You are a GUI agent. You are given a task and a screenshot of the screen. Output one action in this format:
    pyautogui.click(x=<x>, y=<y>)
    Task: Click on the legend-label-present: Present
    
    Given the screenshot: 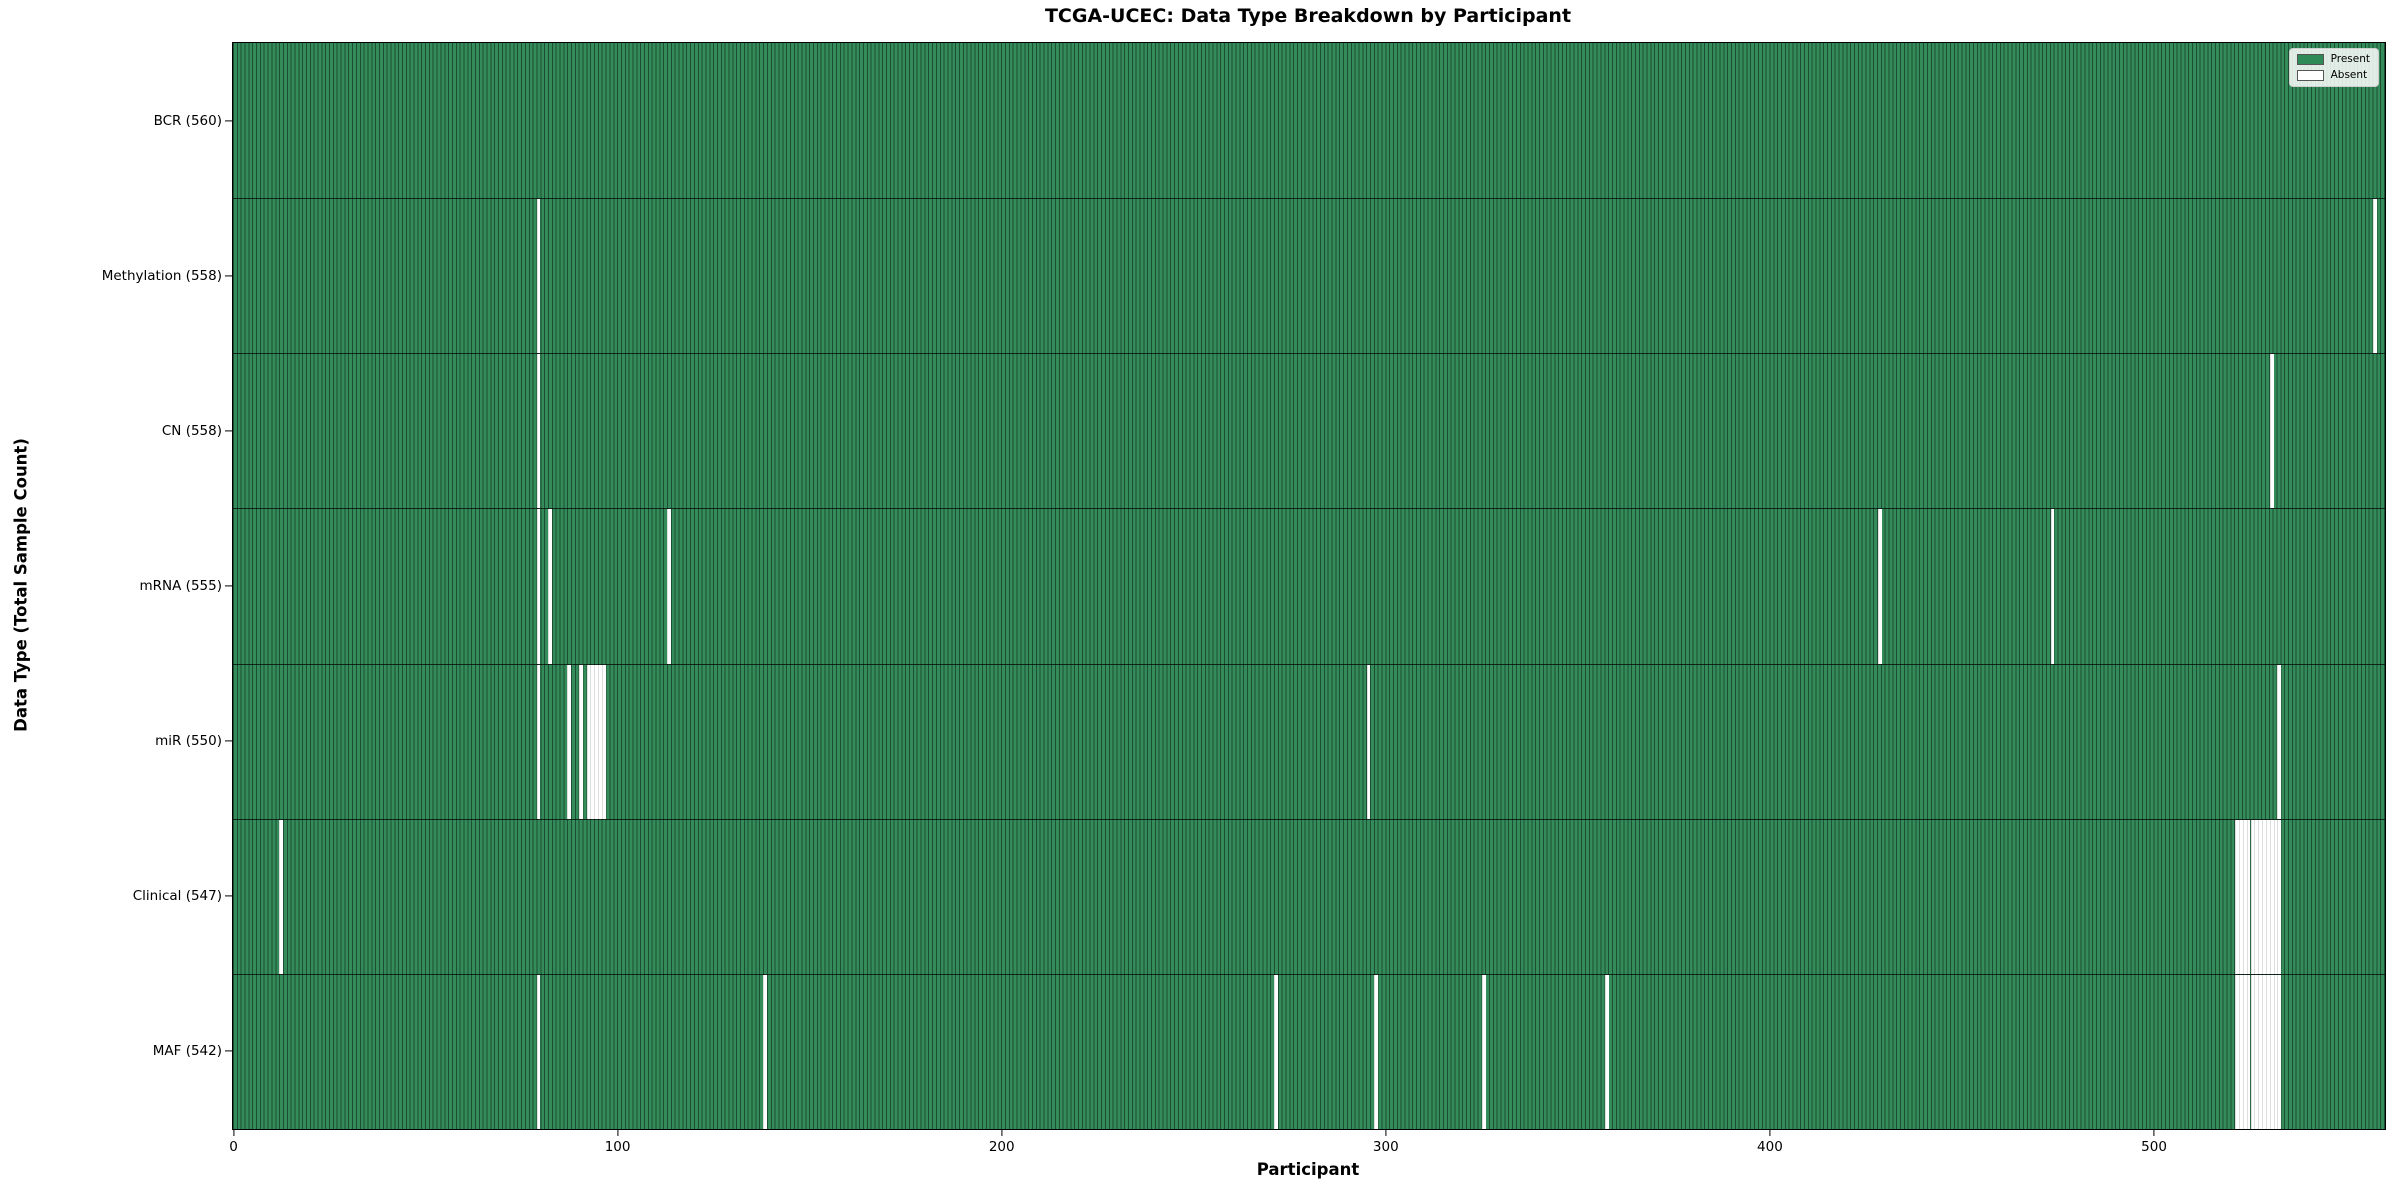 What is the action you would take?
    pyautogui.click(x=2350, y=59)
    